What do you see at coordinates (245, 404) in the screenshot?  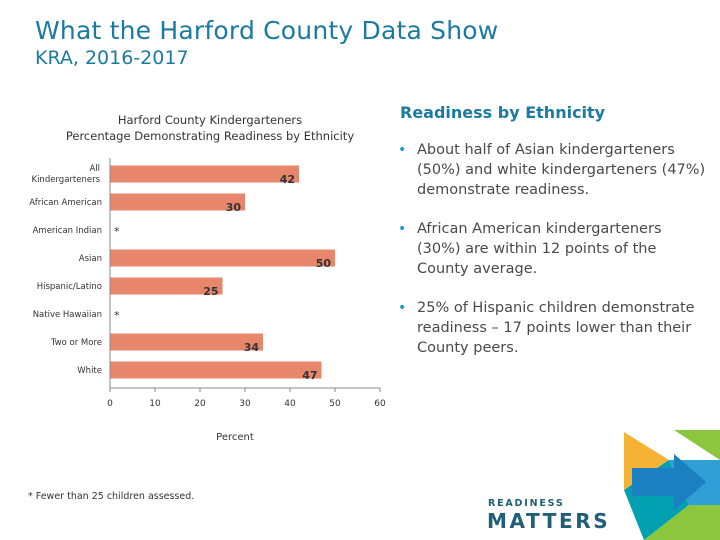 I see `x-tick-label: 30` at bounding box center [245, 404].